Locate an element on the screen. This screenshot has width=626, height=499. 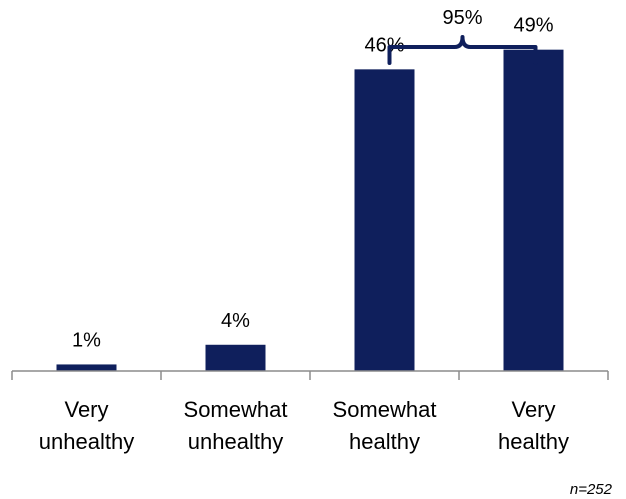
category-label-3-line-1: healthy is located at coordinates (533, 441).